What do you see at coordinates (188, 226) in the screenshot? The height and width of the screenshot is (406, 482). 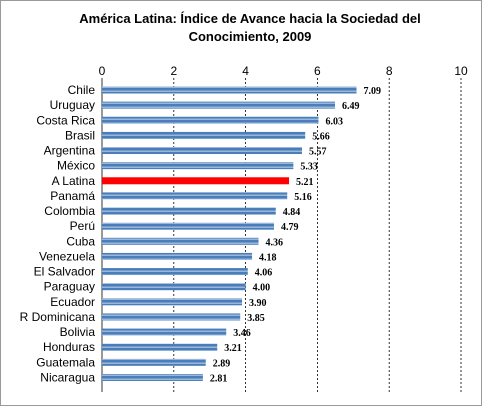 I see `bar-perú` at bounding box center [188, 226].